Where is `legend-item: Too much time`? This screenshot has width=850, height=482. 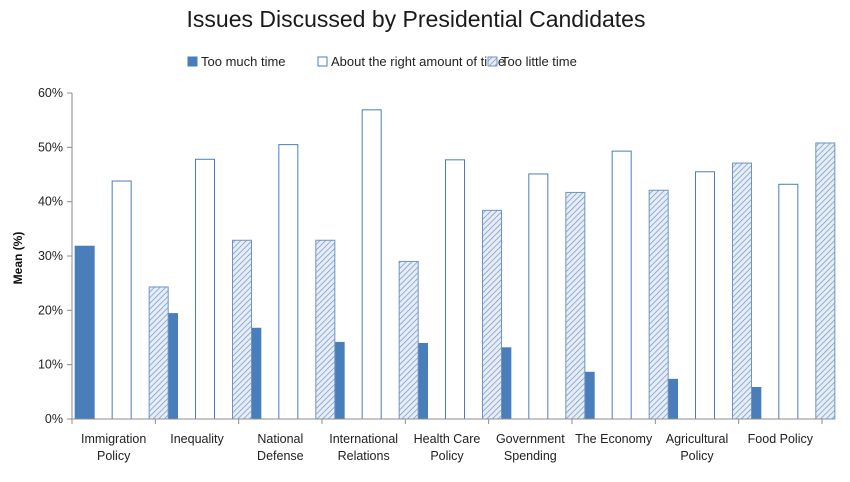
legend-item: Too much time is located at coordinates (236, 61).